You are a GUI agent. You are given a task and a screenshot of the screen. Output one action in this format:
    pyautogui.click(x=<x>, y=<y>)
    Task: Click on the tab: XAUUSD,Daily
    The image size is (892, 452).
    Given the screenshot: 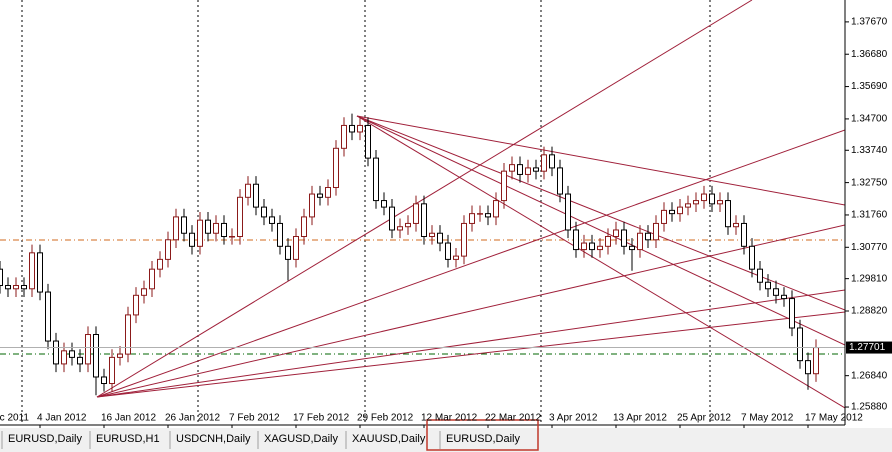 What is the action you would take?
    pyautogui.click(x=385, y=440)
    